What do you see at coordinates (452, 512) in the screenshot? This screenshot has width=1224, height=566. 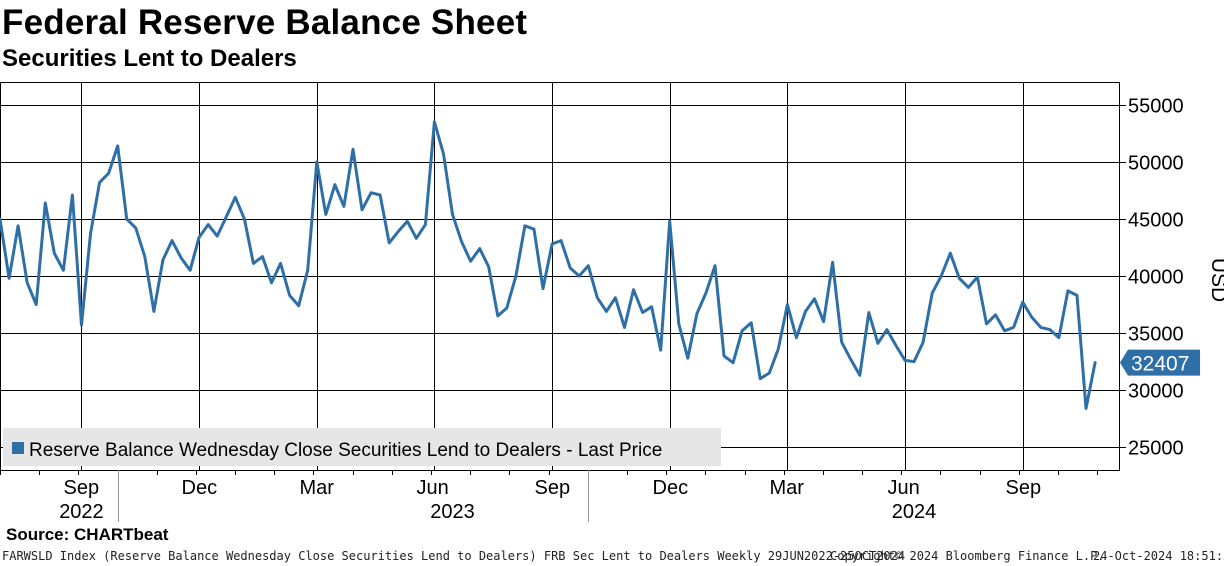 I see `year-label: 2023` at bounding box center [452, 512].